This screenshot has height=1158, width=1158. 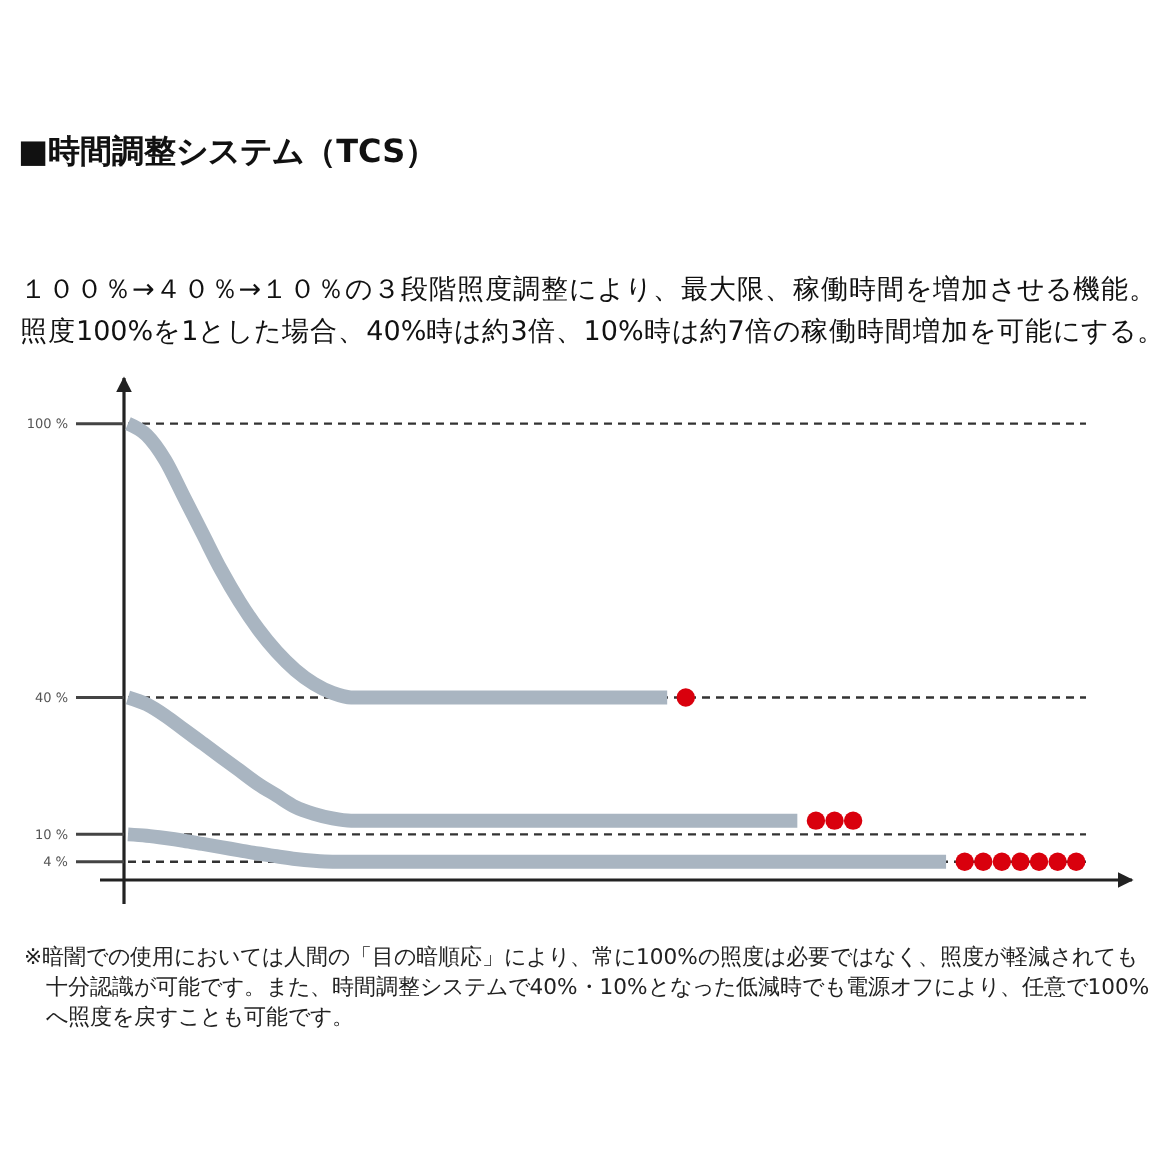 I want to click on text: ※暗闇での使用においては人間の「目の暗順応」により、常に100%の照度は必要ではなく、照度が軽減されても十分認識が可能です。また、時間調整システムで40%・10%となった低減時でも電源オフにより、任意で100%へ照度を戻すことも可能です。, so click(x=587, y=987).